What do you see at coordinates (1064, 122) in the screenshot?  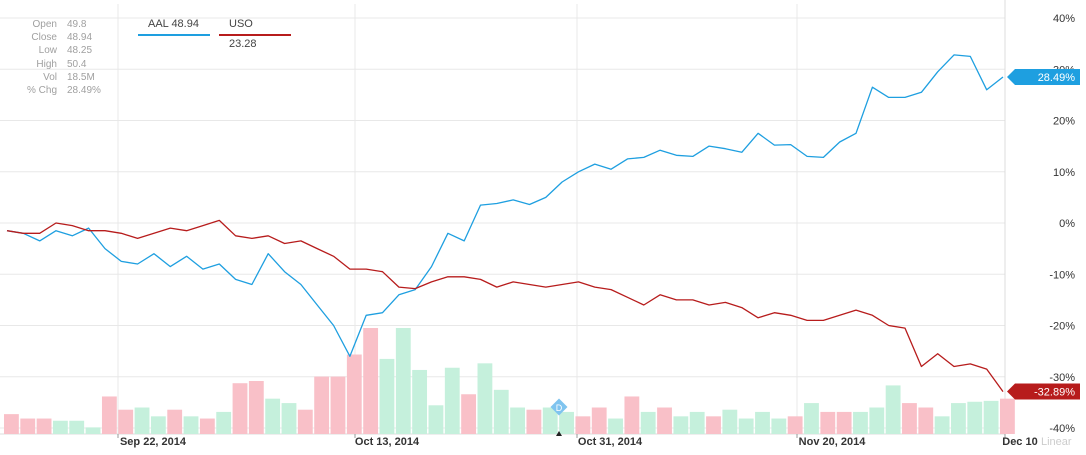 I see `y-tick-label: 20%` at bounding box center [1064, 122].